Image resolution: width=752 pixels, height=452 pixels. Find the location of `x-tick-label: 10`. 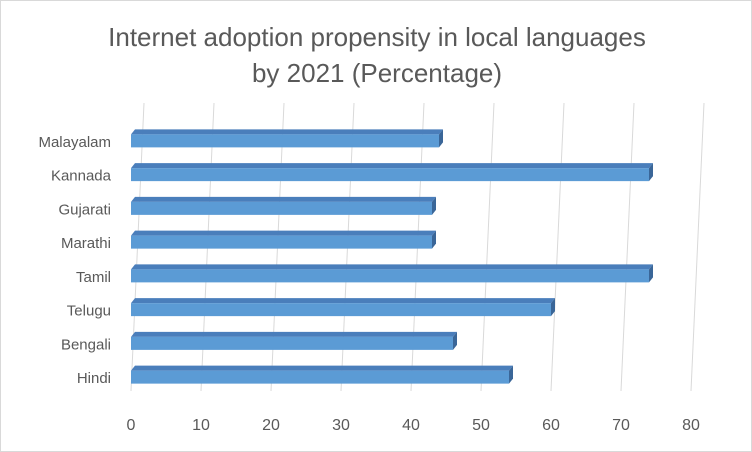

x-tick-label: 10 is located at coordinates (201, 425).